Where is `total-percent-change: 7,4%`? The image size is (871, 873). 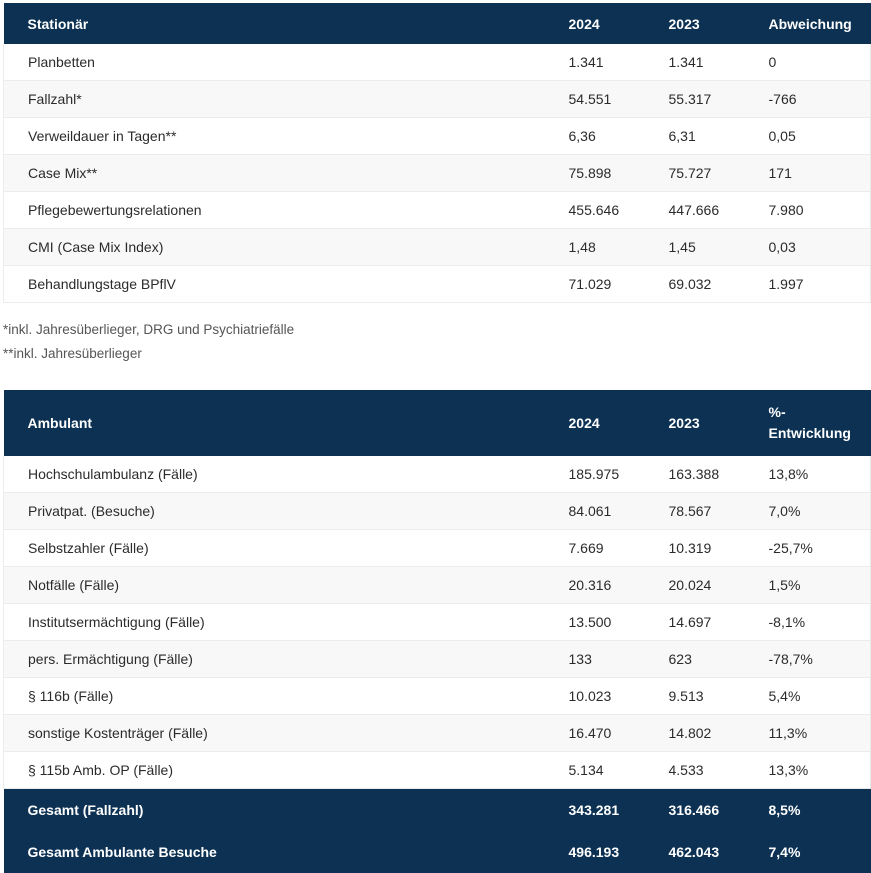
total-percent-change: 7,4% is located at coordinates (807, 852).